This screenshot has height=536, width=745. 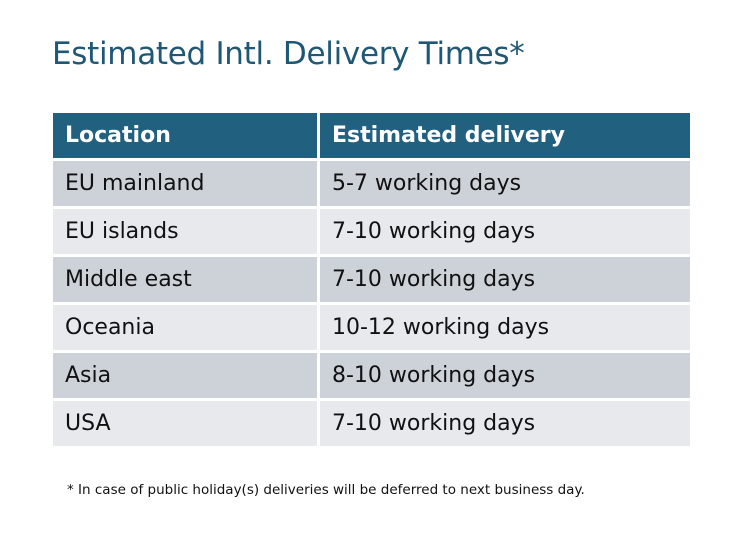 I want to click on header-estimated-delivery: Estimated delivery, so click(x=505, y=135).